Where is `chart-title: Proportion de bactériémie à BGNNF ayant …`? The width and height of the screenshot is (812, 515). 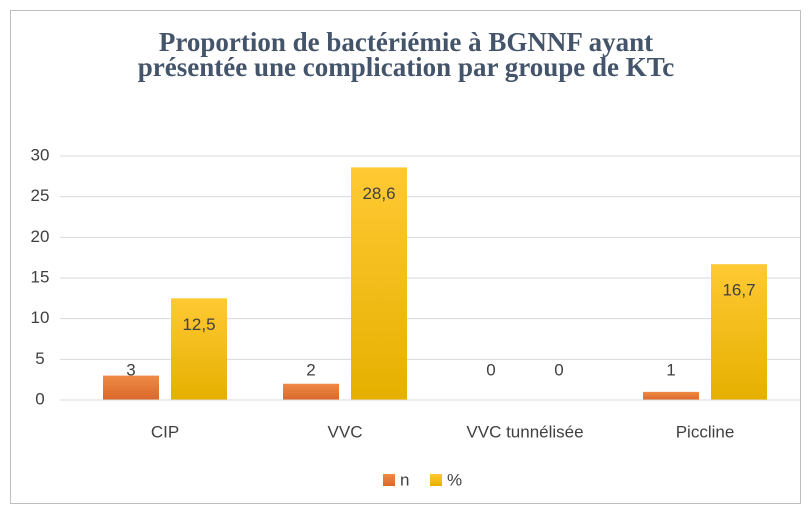
chart-title: Proportion de bactériémie à BGNNF ayant … is located at coordinates (406, 54).